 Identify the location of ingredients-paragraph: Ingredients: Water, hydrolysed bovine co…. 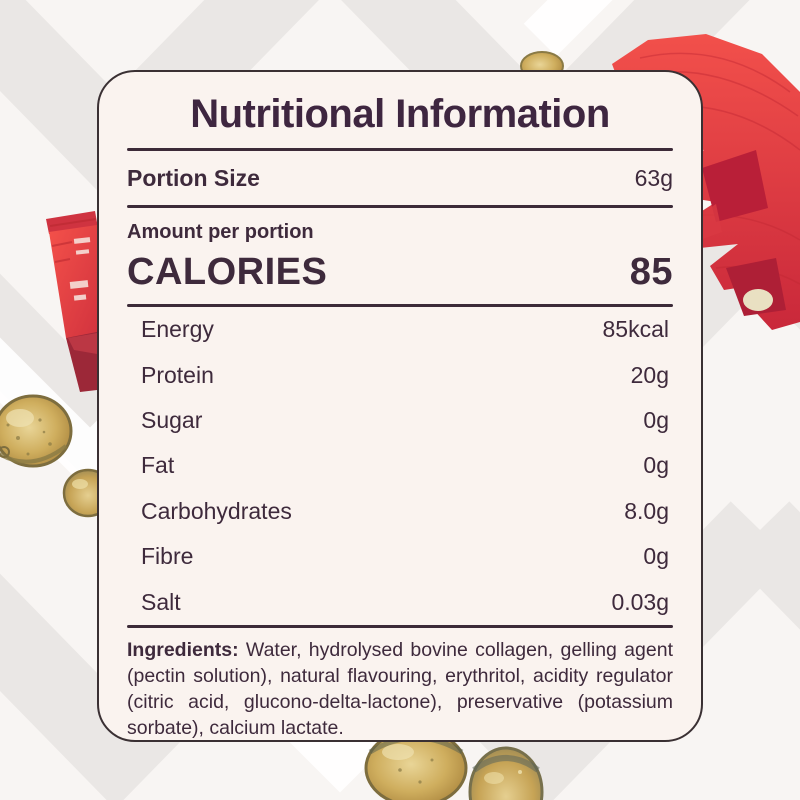
(400, 689).